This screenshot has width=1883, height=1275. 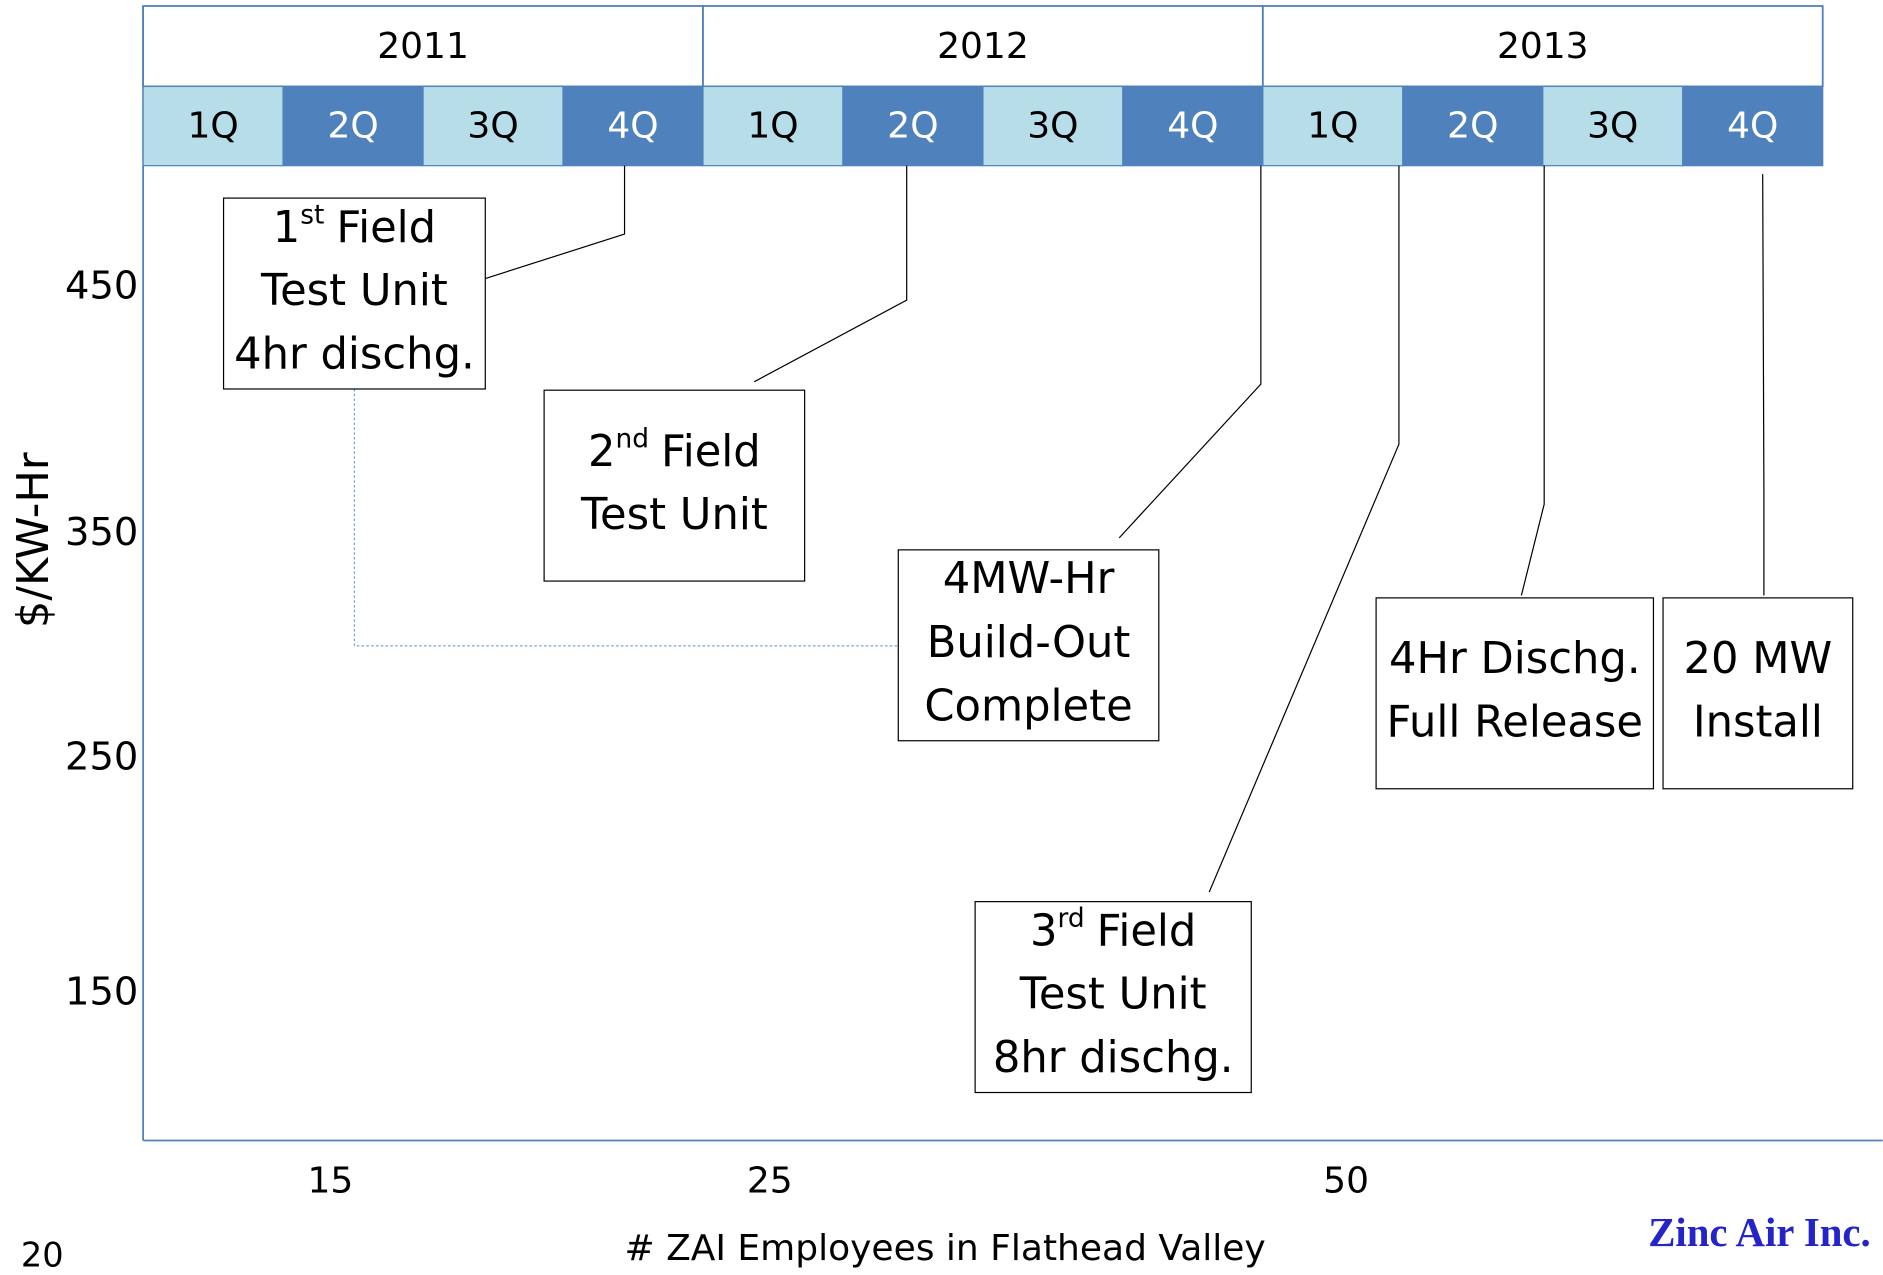 What do you see at coordinates (1113, 1058) in the screenshot?
I see `milestone-text: 8hr dischg.` at bounding box center [1113, 1058].